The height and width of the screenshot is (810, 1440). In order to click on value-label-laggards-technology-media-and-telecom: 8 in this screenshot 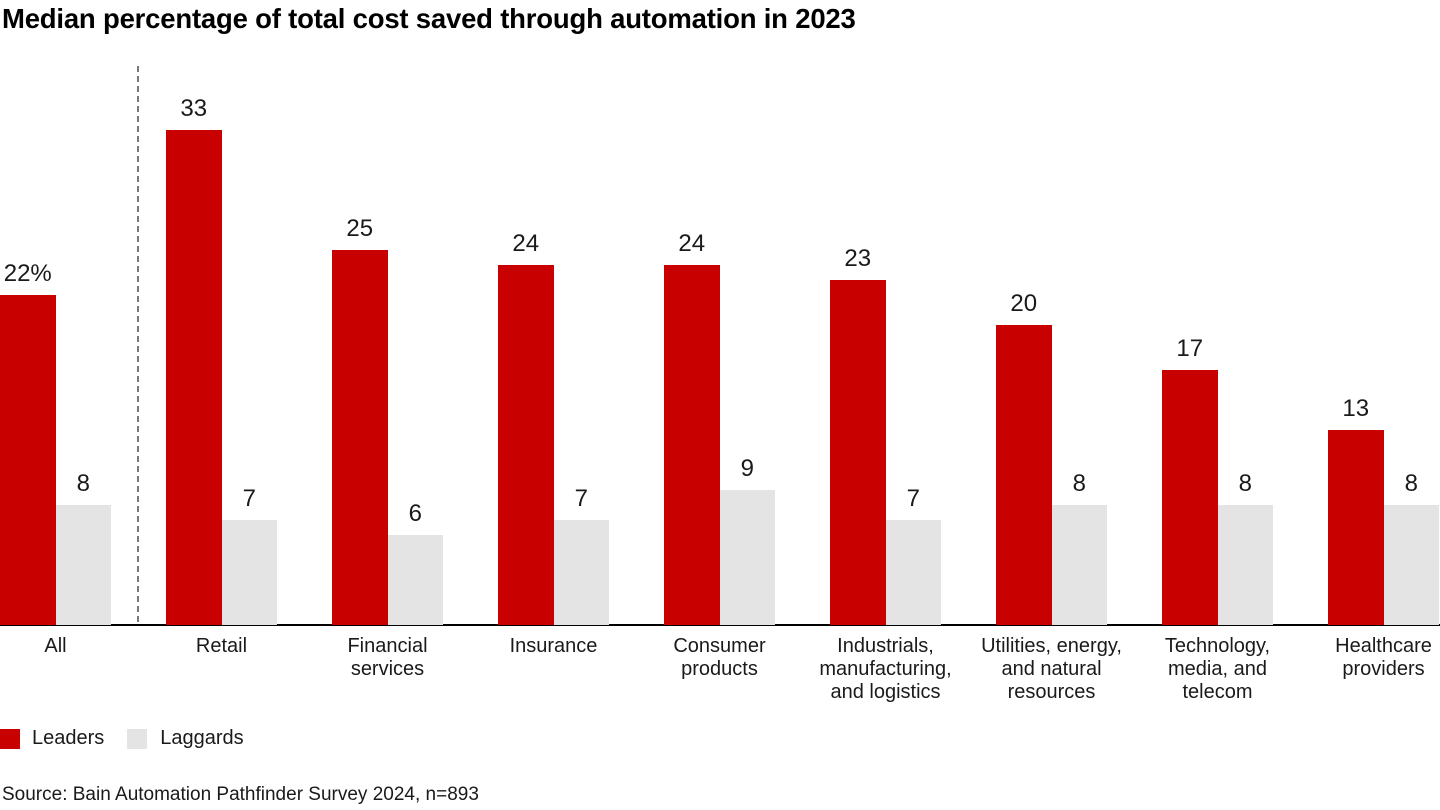, I will do `click(1245, 483)`.